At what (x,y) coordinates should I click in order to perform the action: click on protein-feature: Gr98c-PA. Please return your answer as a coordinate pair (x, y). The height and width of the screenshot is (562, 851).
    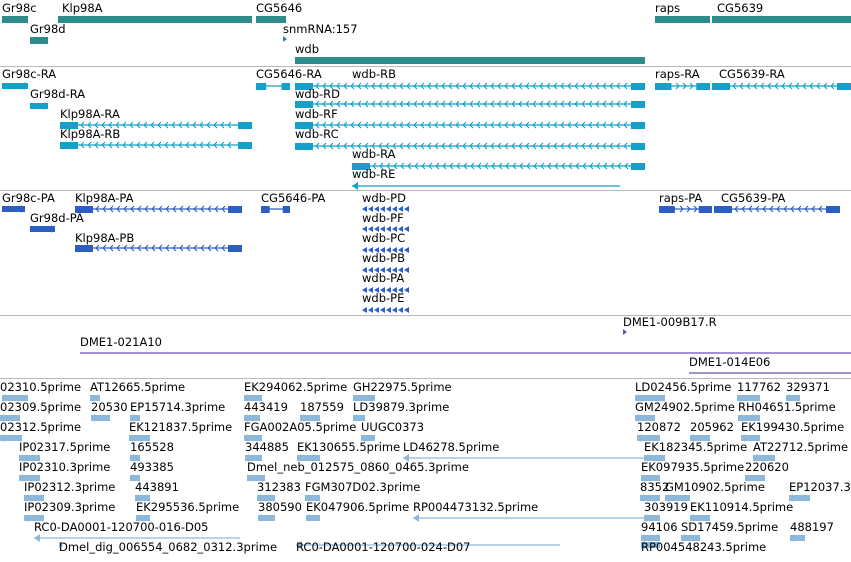
    Looking at the image, I should click on (28, 202).